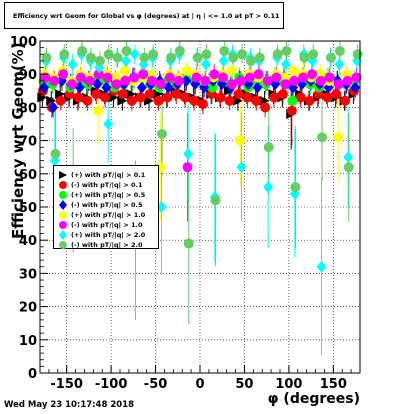 Image resolution: width=400 pixels, height=414 pixels. What do you see at coordinates (108, 195) in the screenshot?
I see `legend-label: (+) with pT/|q| > 0.5` at bounding box center [108, 195].